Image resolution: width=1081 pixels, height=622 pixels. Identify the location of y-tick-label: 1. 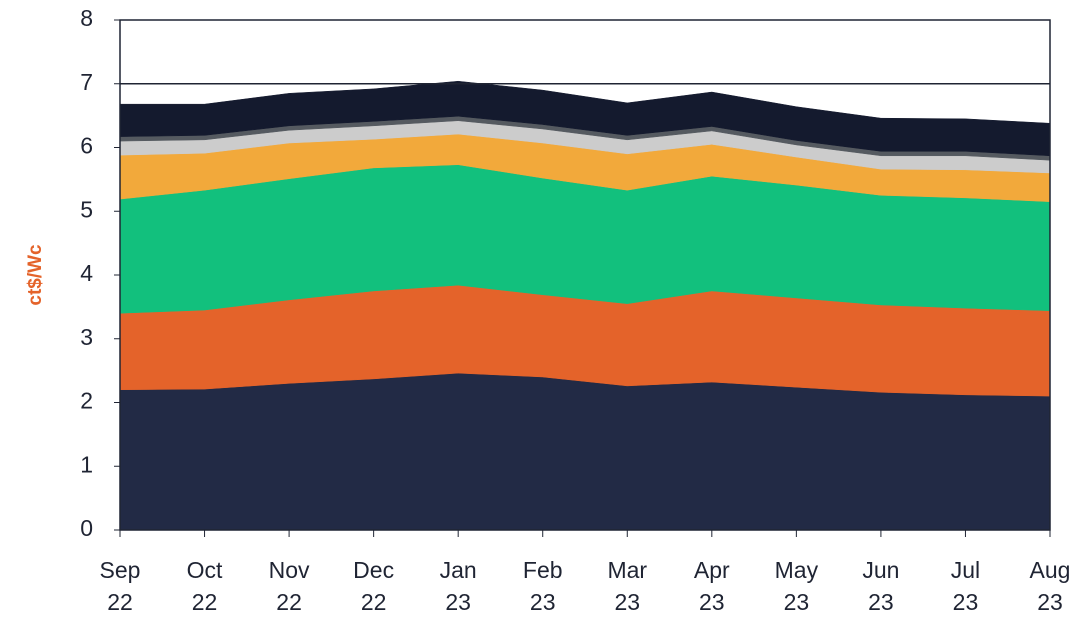
(86, 464).